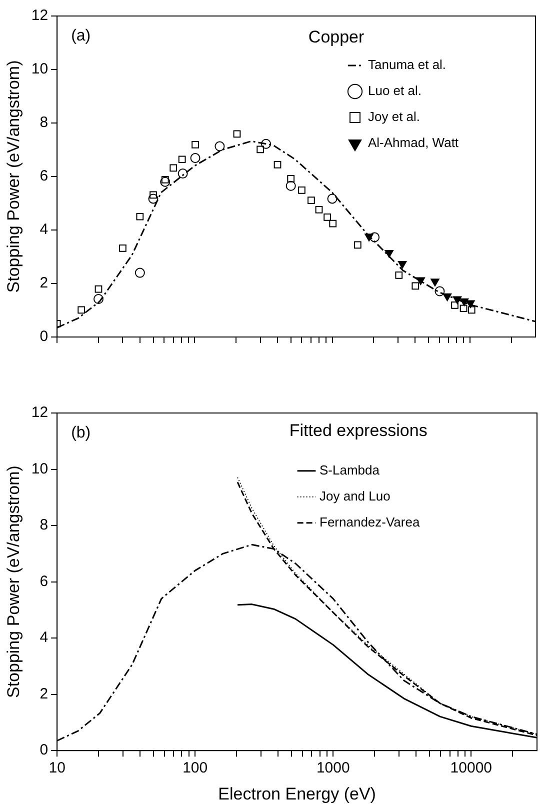 Image resolution: width=541 pixels, height=809 pixels. I want to click on legend-label: Joy and Luo, so click(355, 496).